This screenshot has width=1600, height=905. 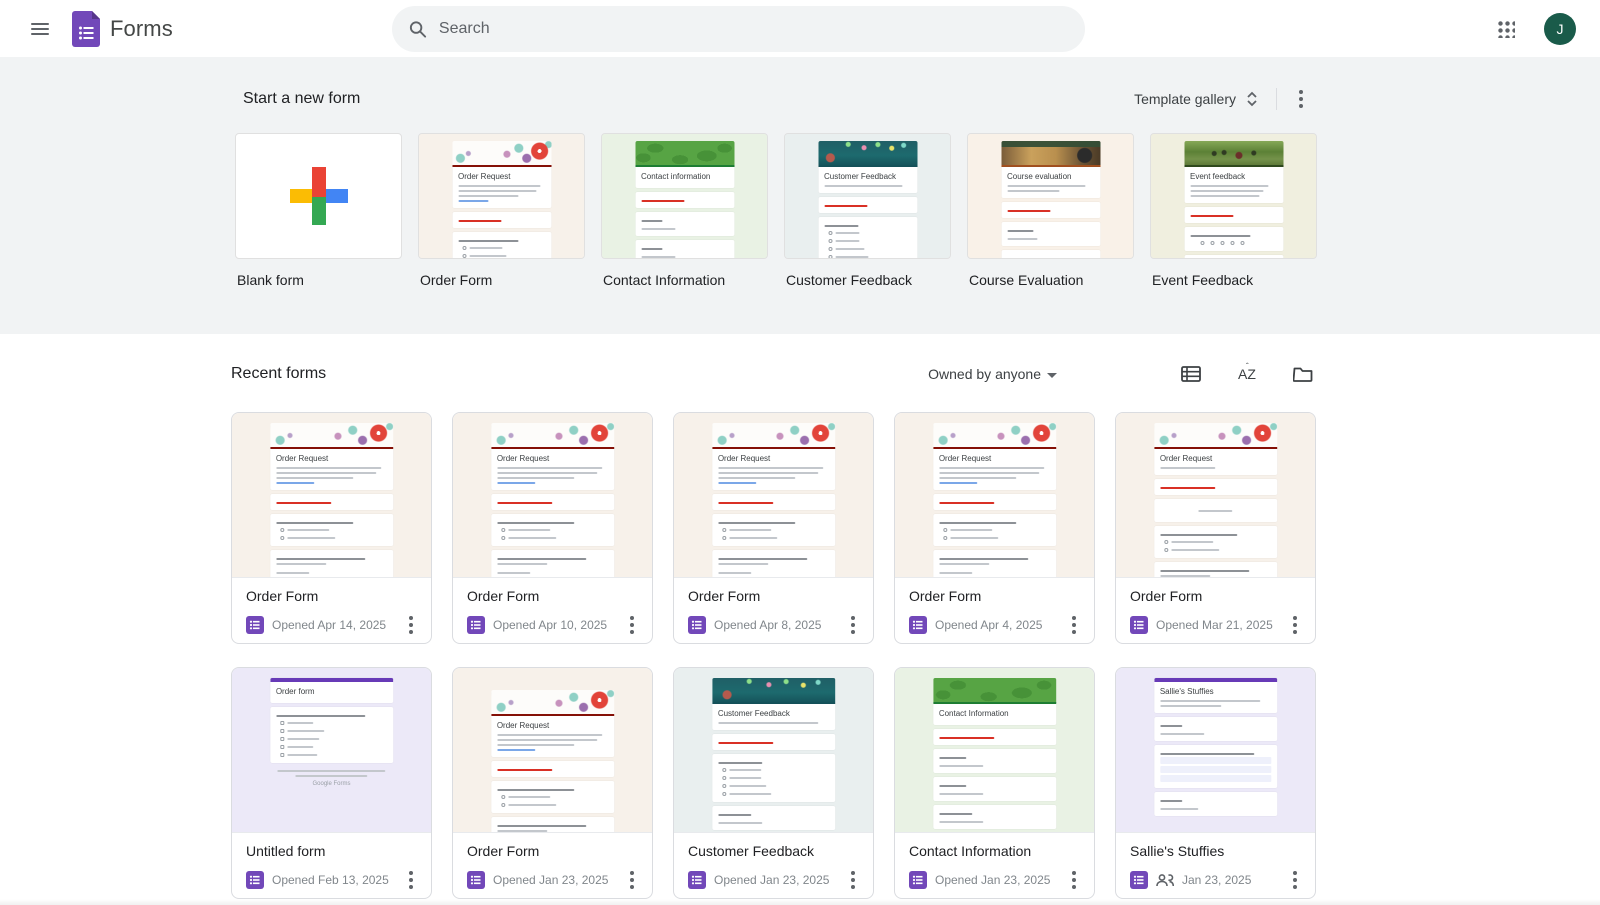 What do you see at coordinates (550, 625) in the screenshot?
I see `form-opened-date: Opened Apr 10, 2025` at bounding box center [550, 625].